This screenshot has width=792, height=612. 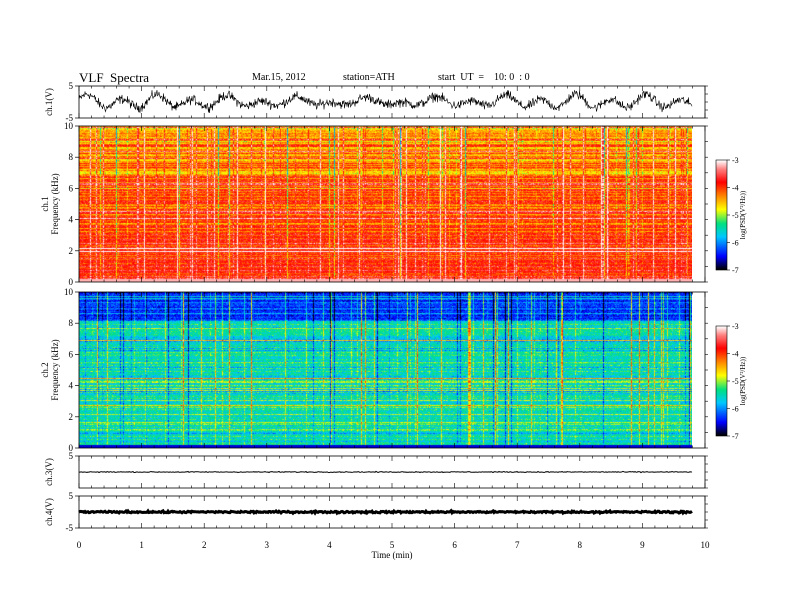 I want to click on x-axis-label: Time (min), so click(x=392, y=555).